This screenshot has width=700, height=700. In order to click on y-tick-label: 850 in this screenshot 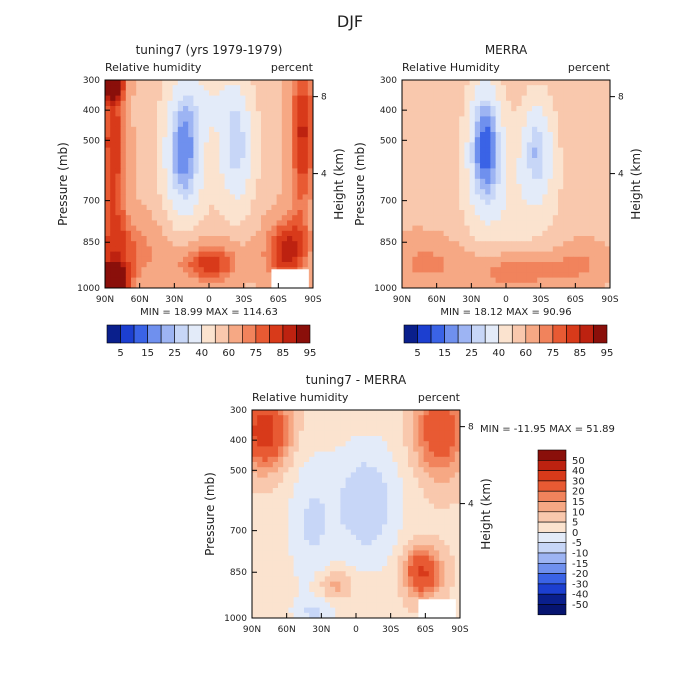, I will do `click(388, 243)`.